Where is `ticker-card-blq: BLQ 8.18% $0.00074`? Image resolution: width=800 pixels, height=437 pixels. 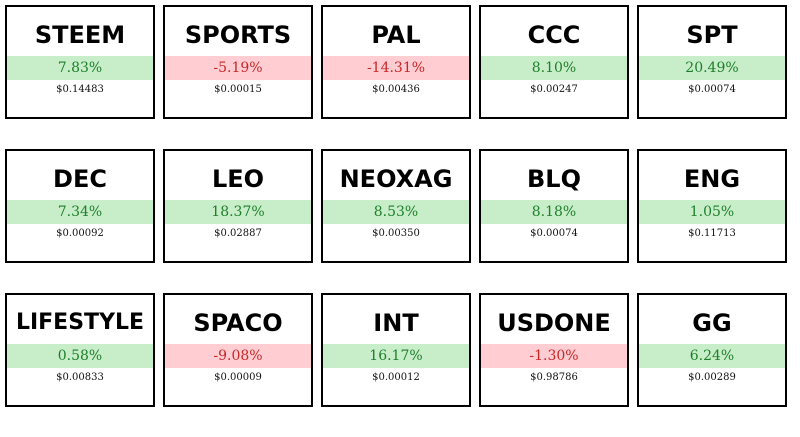 ticker-card-blq: BLQ 8.18% $0.00074 is located at coordinates (554, 206).